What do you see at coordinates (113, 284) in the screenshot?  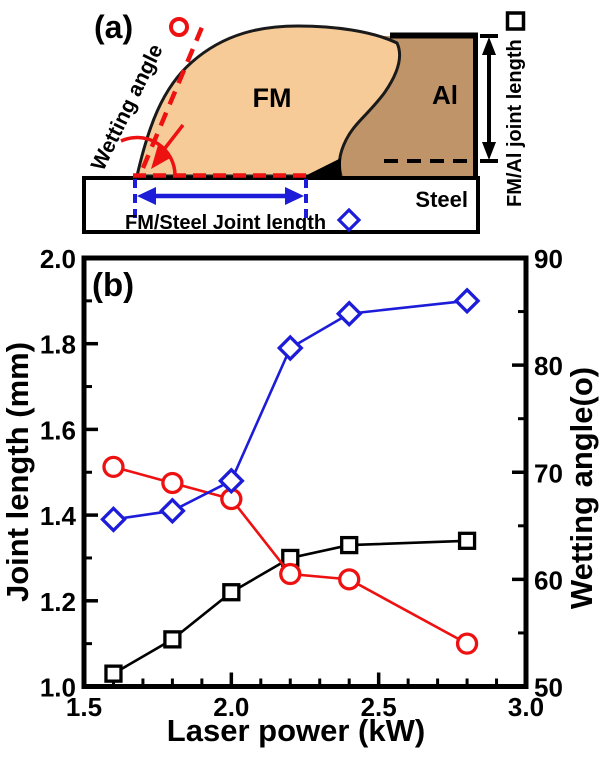 I see `panel-b-label: (b)` at bounding box center [113, 284].